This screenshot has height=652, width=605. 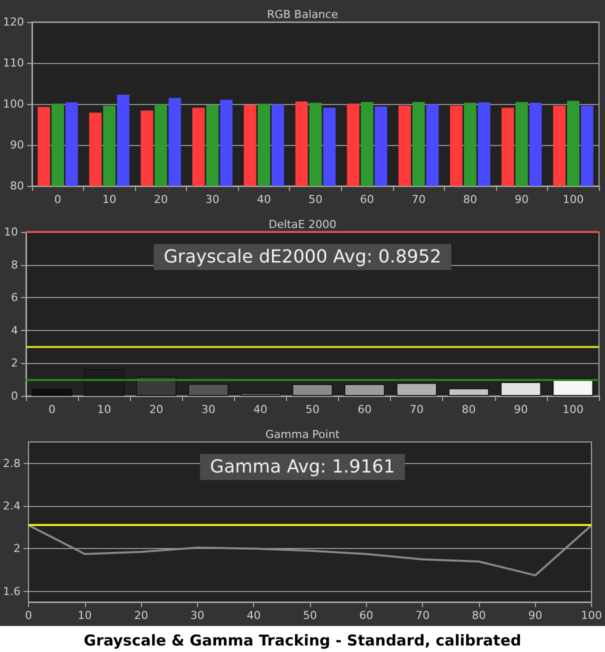 I want to click on chart-title: RGB Balance, so click(x=302, y=14).